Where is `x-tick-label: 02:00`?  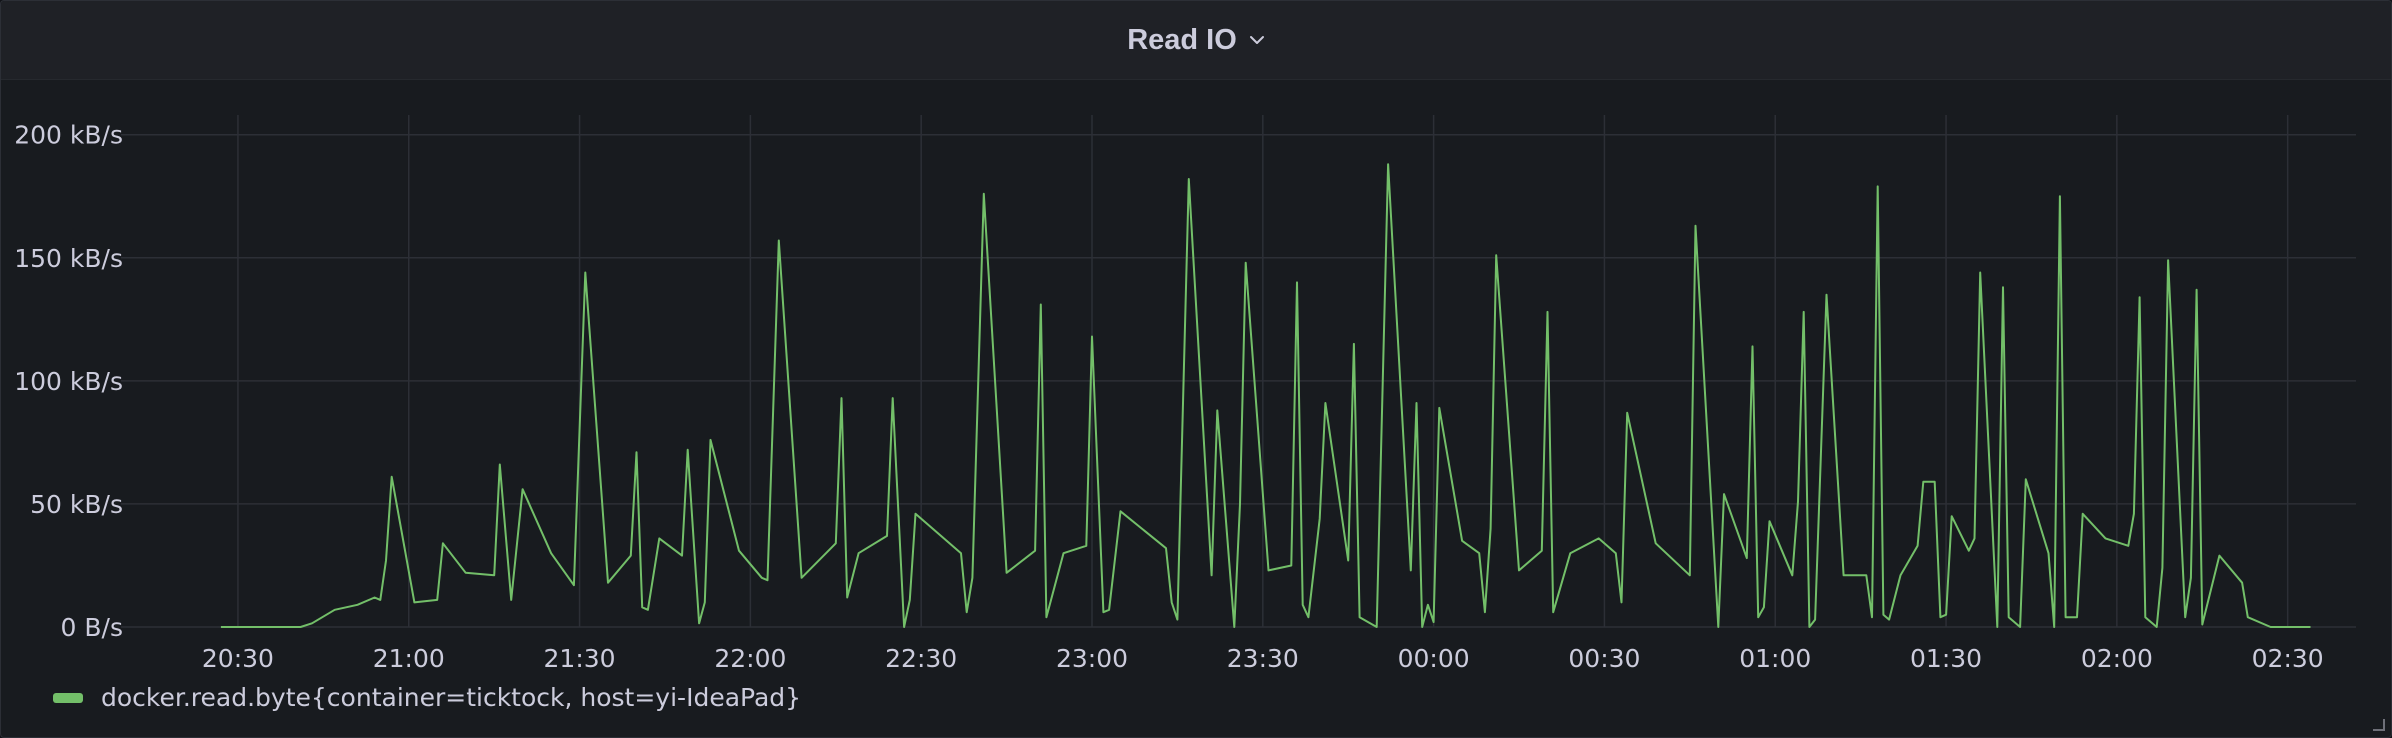
x-tick-label: 02:00 is located at coordinates (2117, 658).